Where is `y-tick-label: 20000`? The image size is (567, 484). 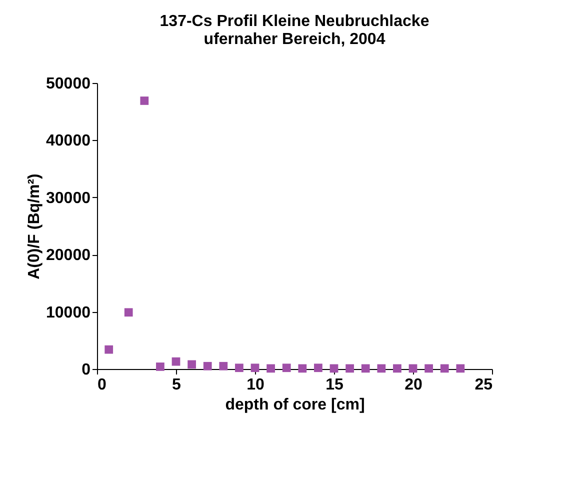 y-tick-label: 20000 is located at coordinates (68, 255).